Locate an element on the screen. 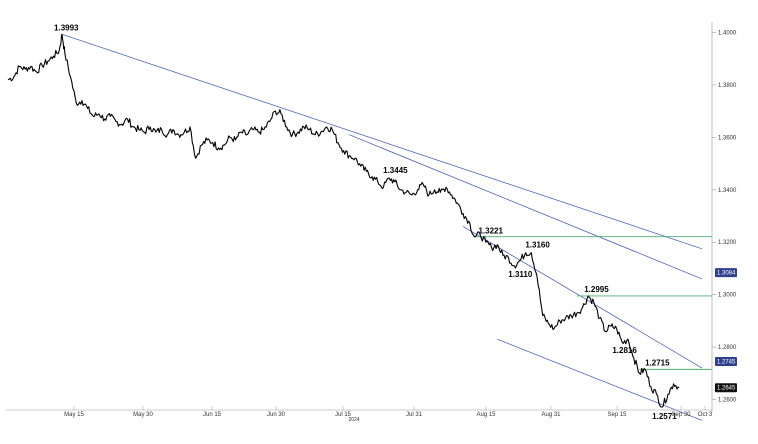 This screenshot has height=444, width=758. support-levels is located at coordinates (593, 303).